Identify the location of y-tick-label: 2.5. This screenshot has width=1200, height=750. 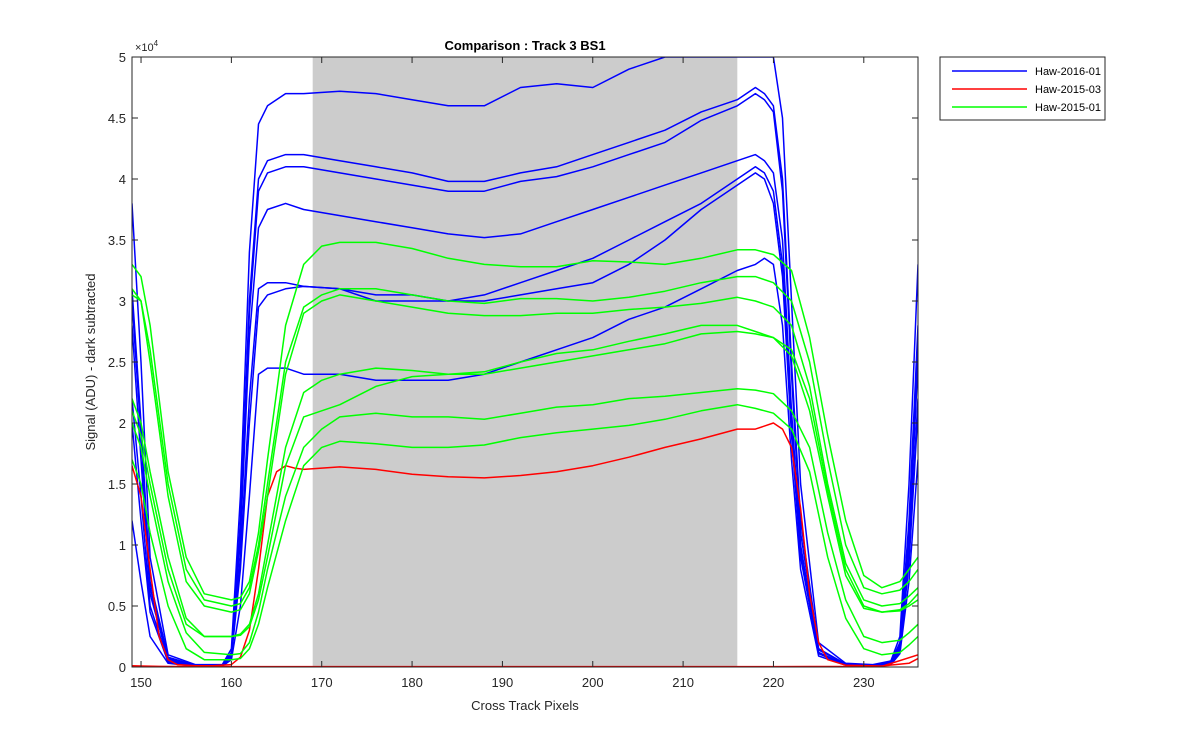
(117, 362).